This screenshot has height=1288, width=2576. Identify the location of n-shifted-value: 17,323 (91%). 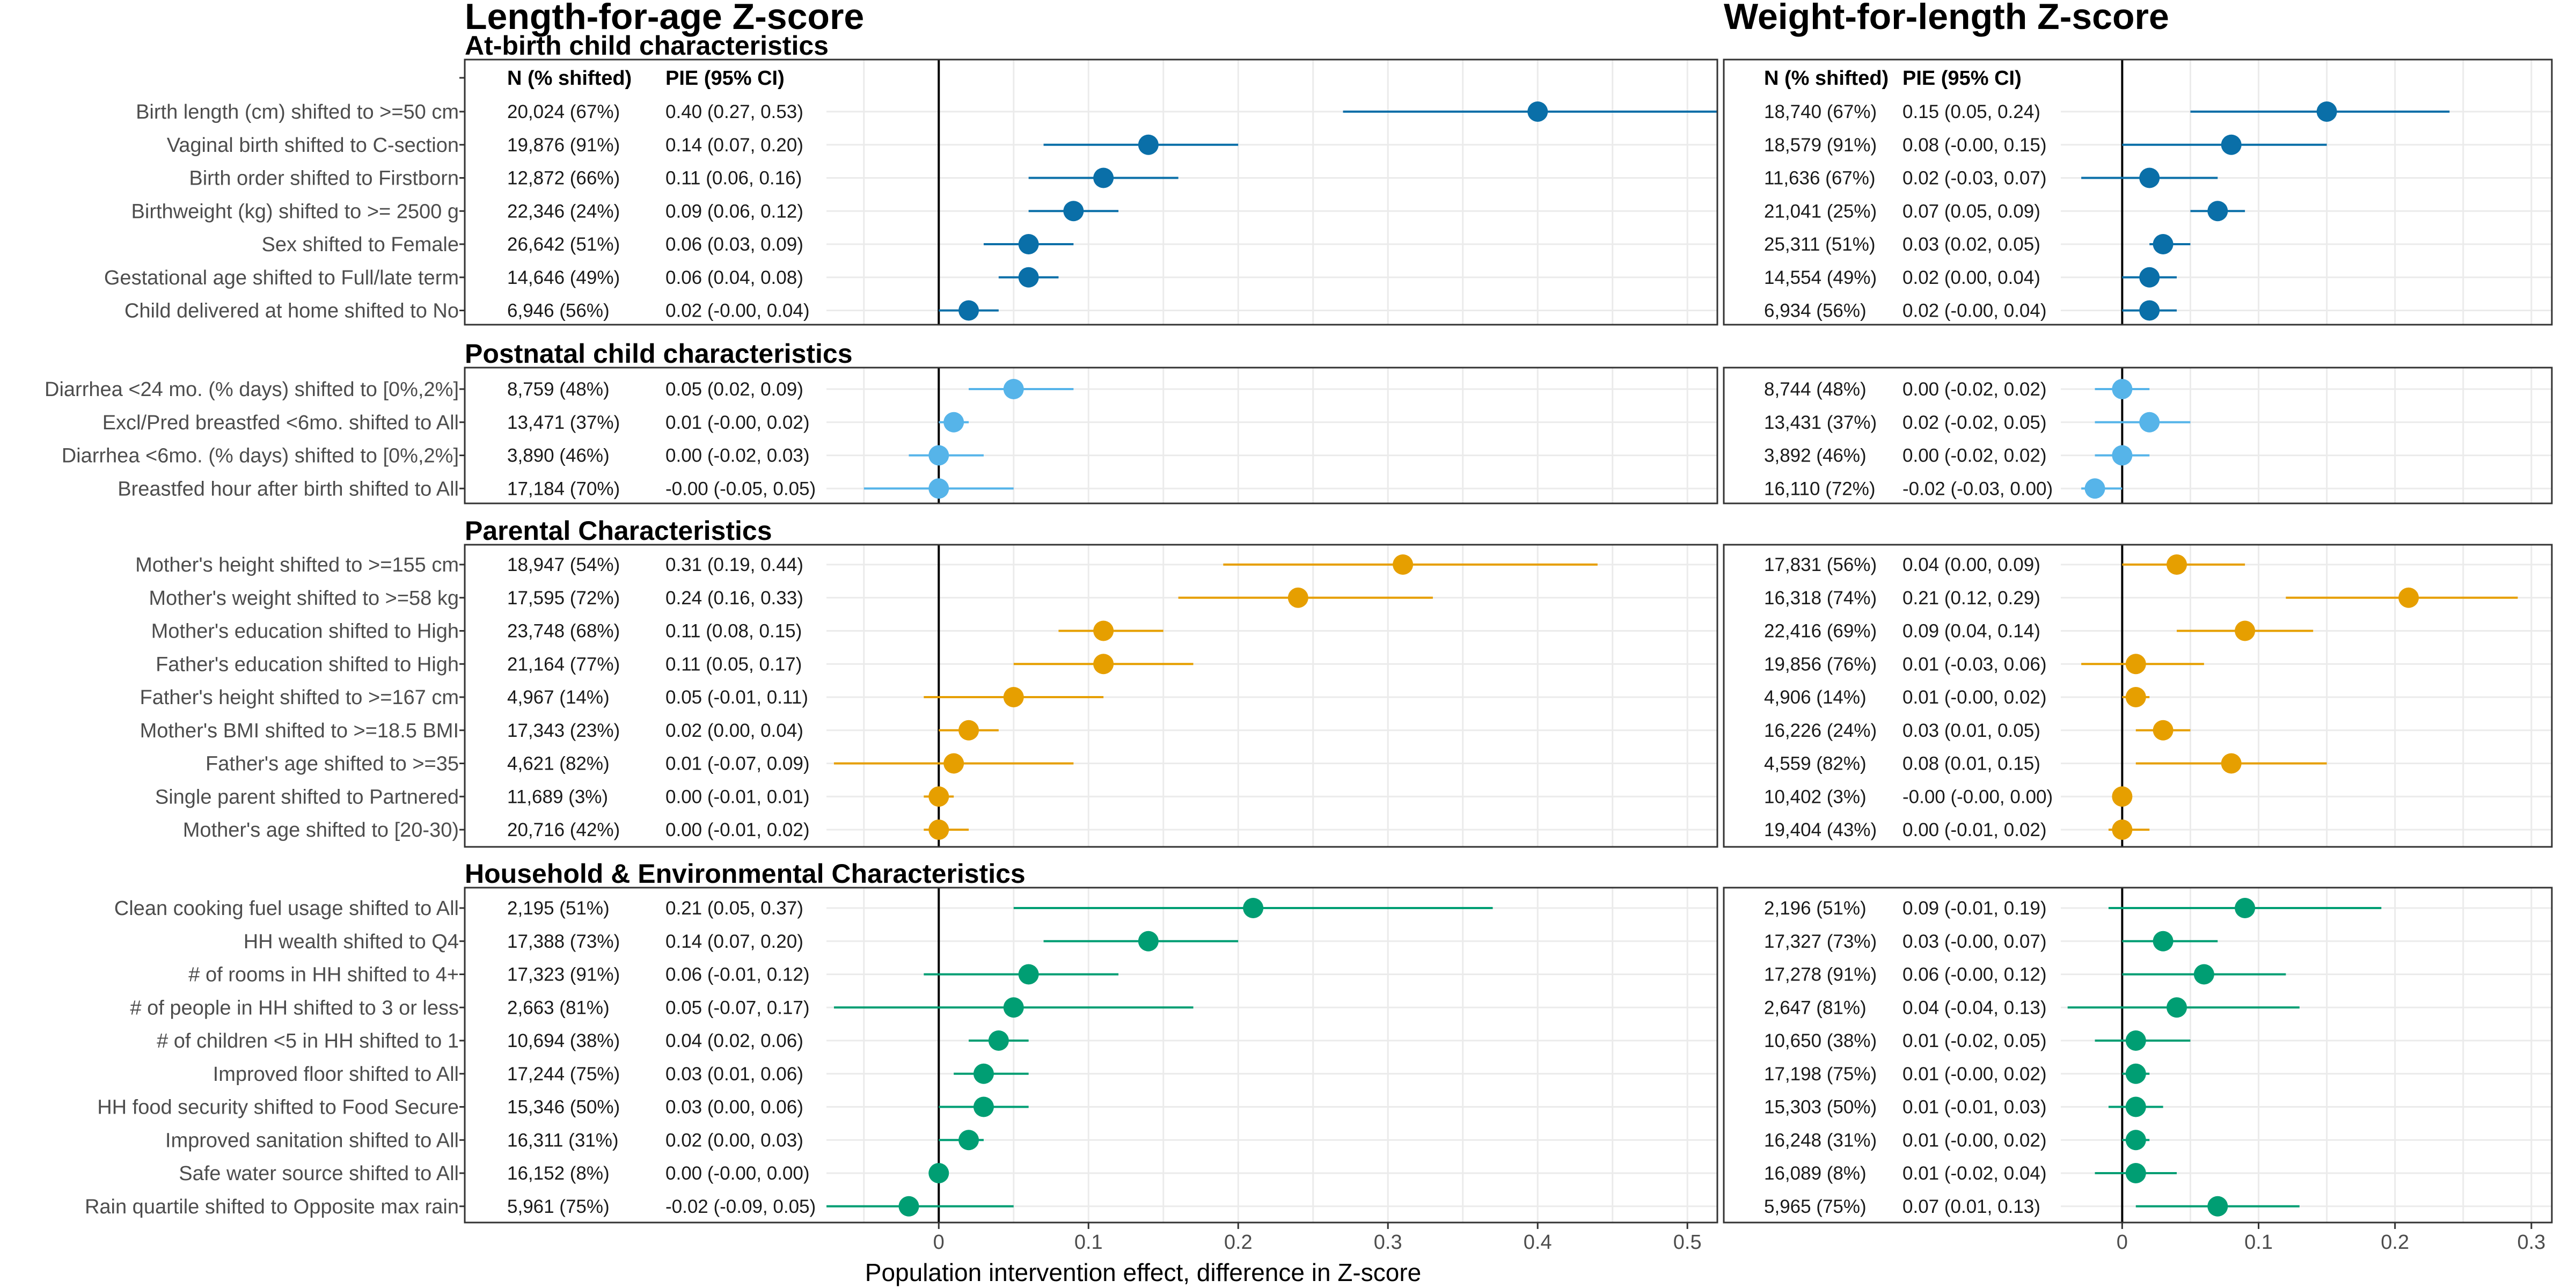
(563, 974).